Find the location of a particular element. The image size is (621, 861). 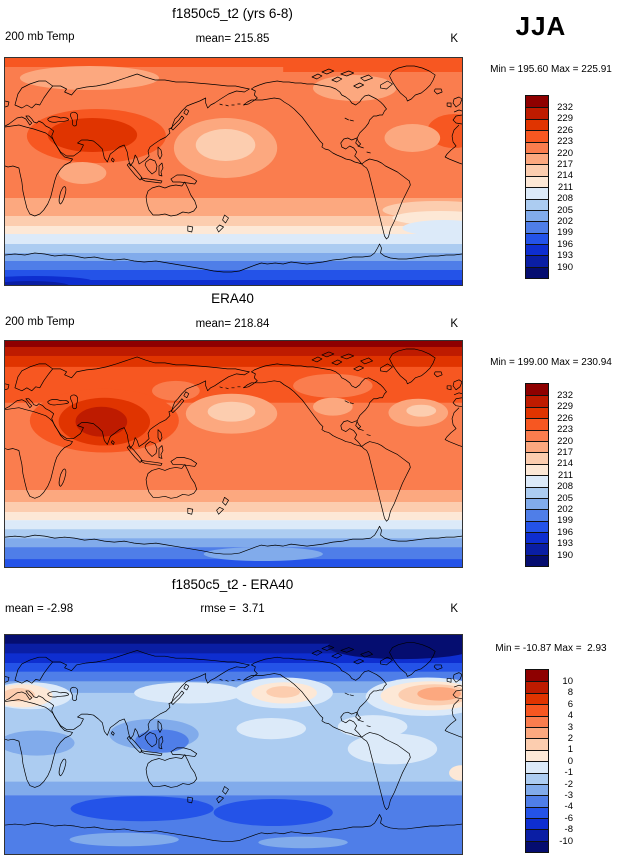

colorbar-tick-label: 205 is located at coordinates (565, 210).